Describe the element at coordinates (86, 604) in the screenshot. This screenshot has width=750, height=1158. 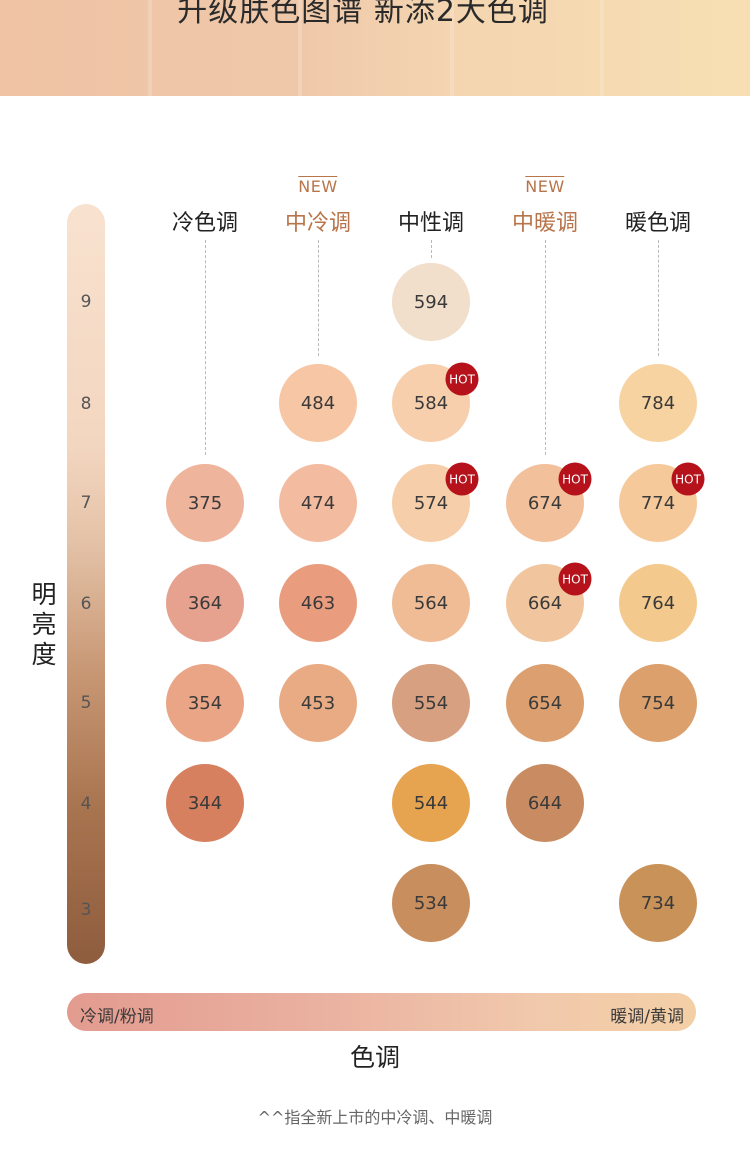
I see `brightness-level-6: 6` at that location.